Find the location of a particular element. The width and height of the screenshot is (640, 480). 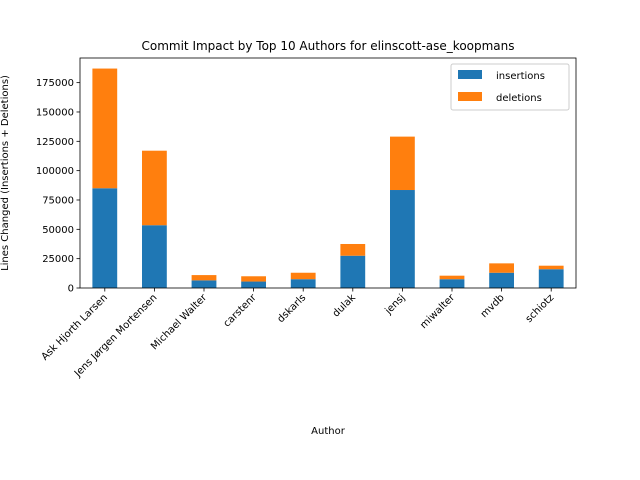

y-tick-label: 50000 is located at coordinates (58, 230).